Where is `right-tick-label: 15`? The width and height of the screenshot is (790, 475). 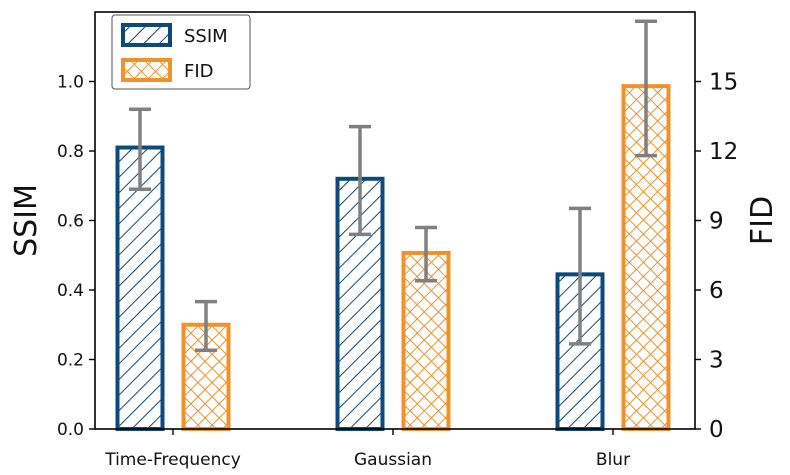
right-tick-label: 15 is located at coordinates (723, 83).